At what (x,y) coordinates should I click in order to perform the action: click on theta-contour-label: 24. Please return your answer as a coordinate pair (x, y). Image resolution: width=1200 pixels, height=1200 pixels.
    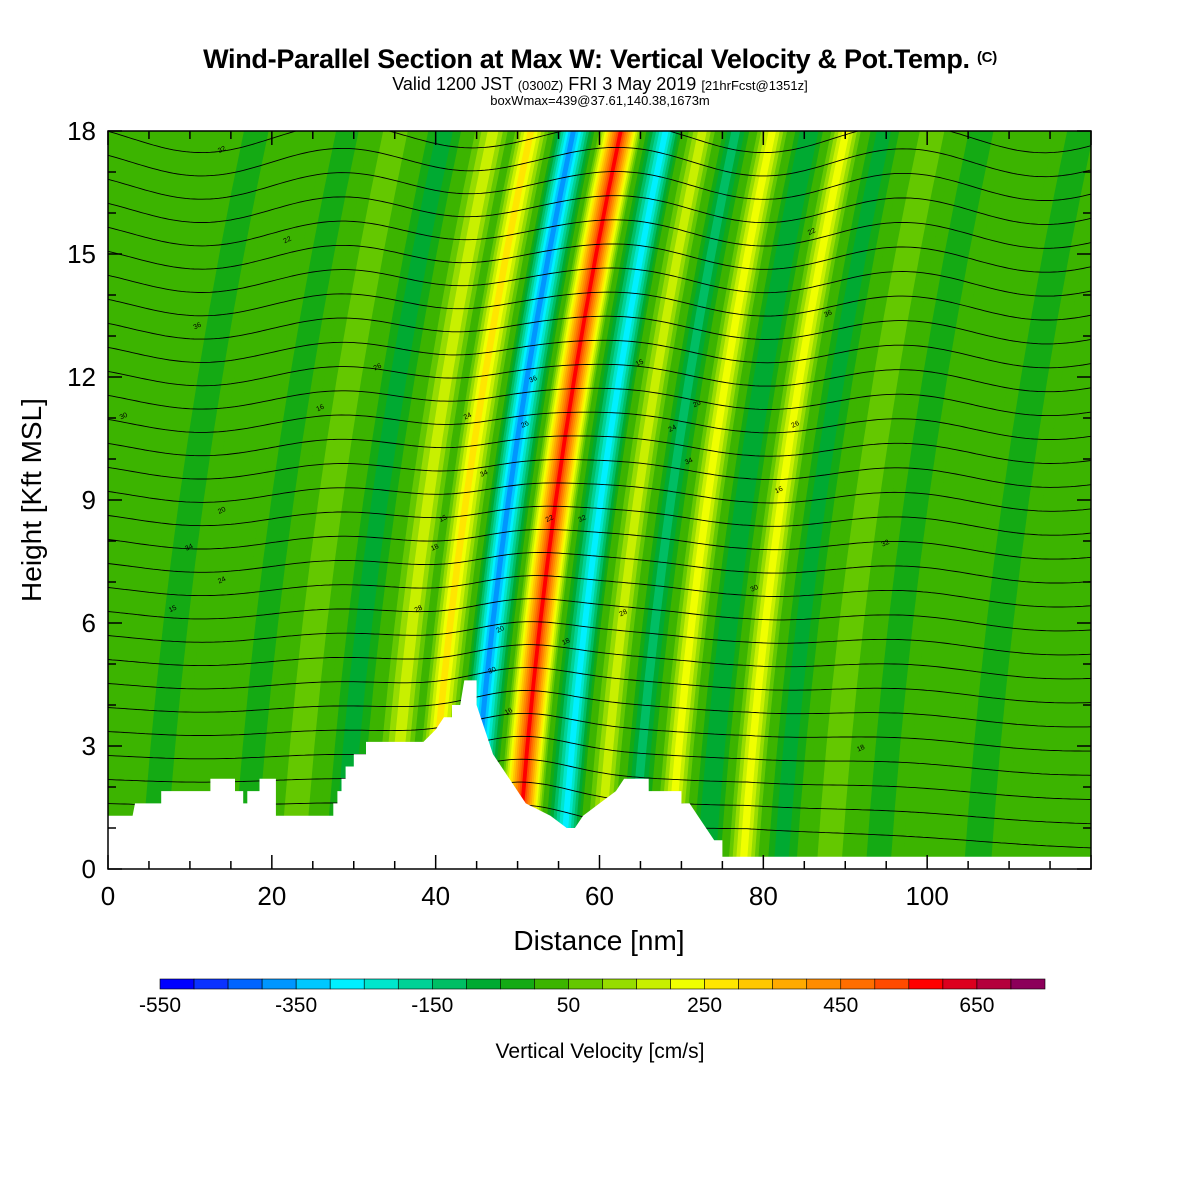
    Looking at the image, I should click on (222, 581).